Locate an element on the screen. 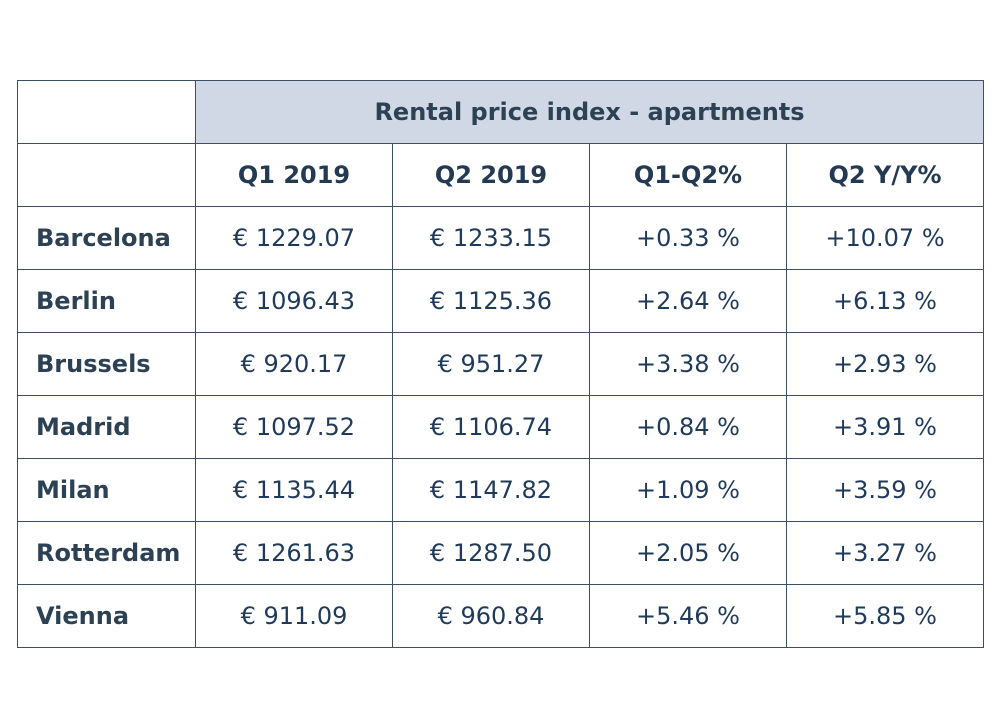 The height and width of the screenshot is (713, 1000). row-label-city: Milan is located at coordinates (106, 490).